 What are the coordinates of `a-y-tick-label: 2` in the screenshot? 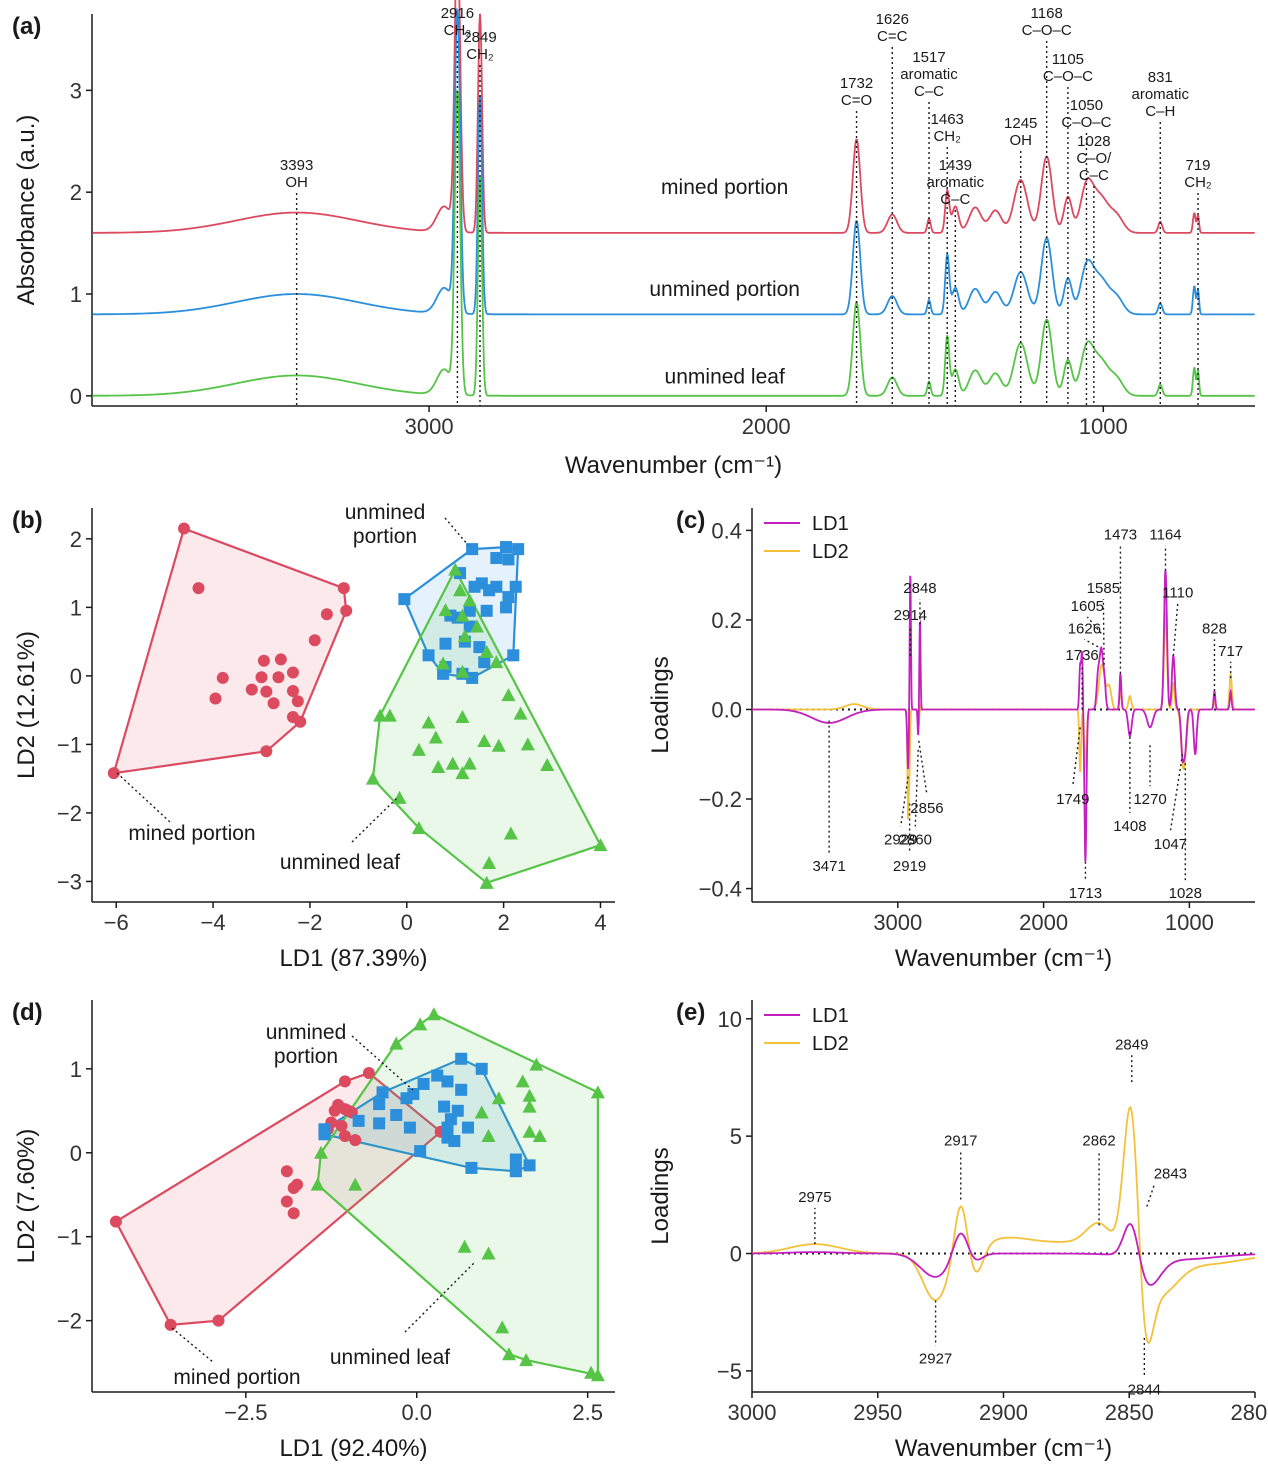 It's located at (76, 192).